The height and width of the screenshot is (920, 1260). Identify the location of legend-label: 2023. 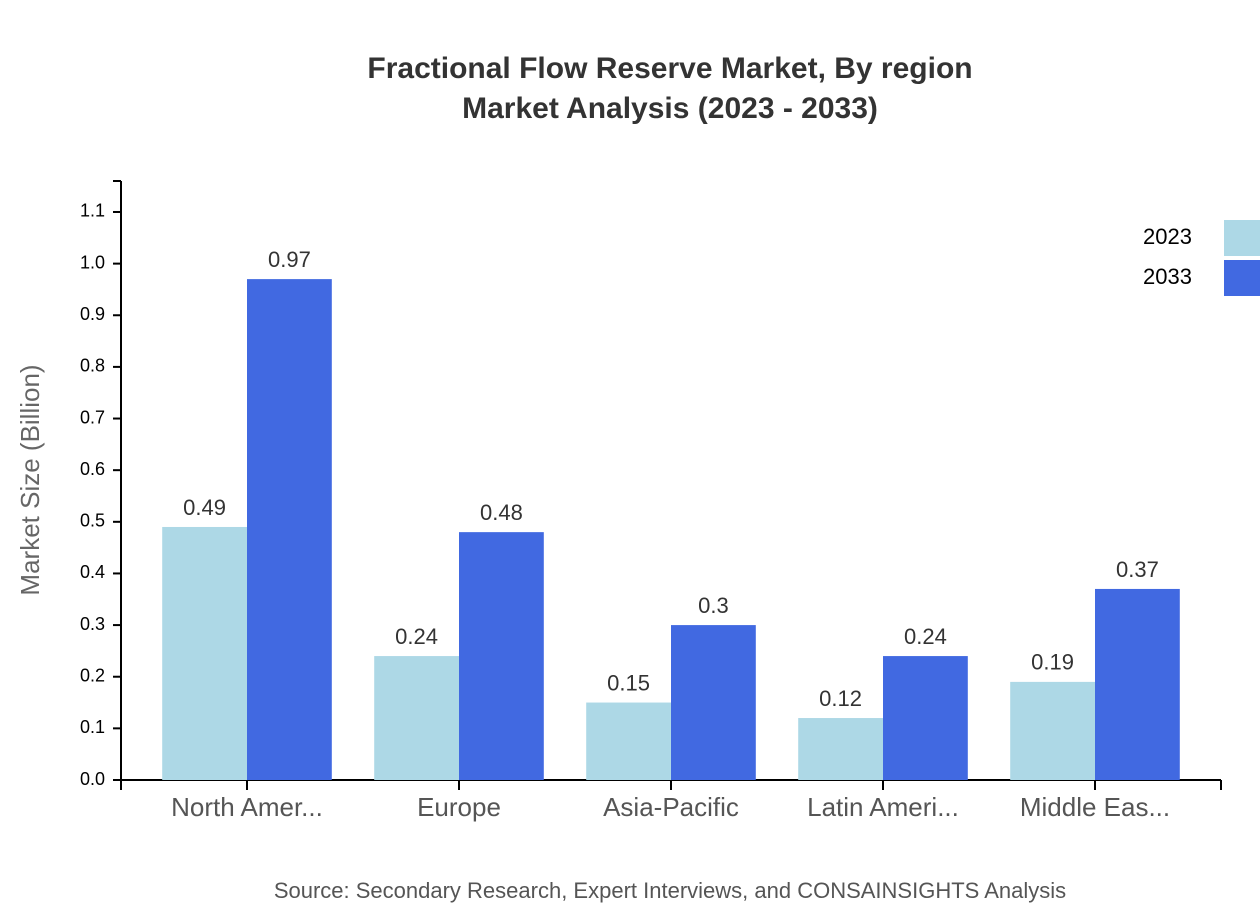
(1167, 236).